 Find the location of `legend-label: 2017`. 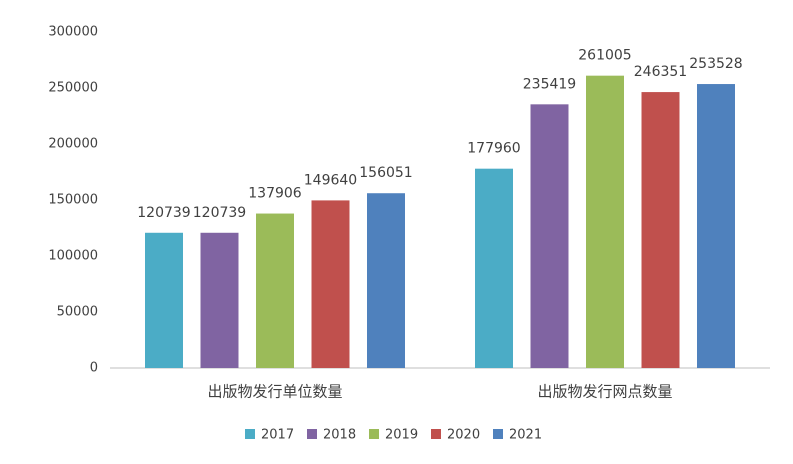

legend-label: 2017 is located at coordinates (277, 435).